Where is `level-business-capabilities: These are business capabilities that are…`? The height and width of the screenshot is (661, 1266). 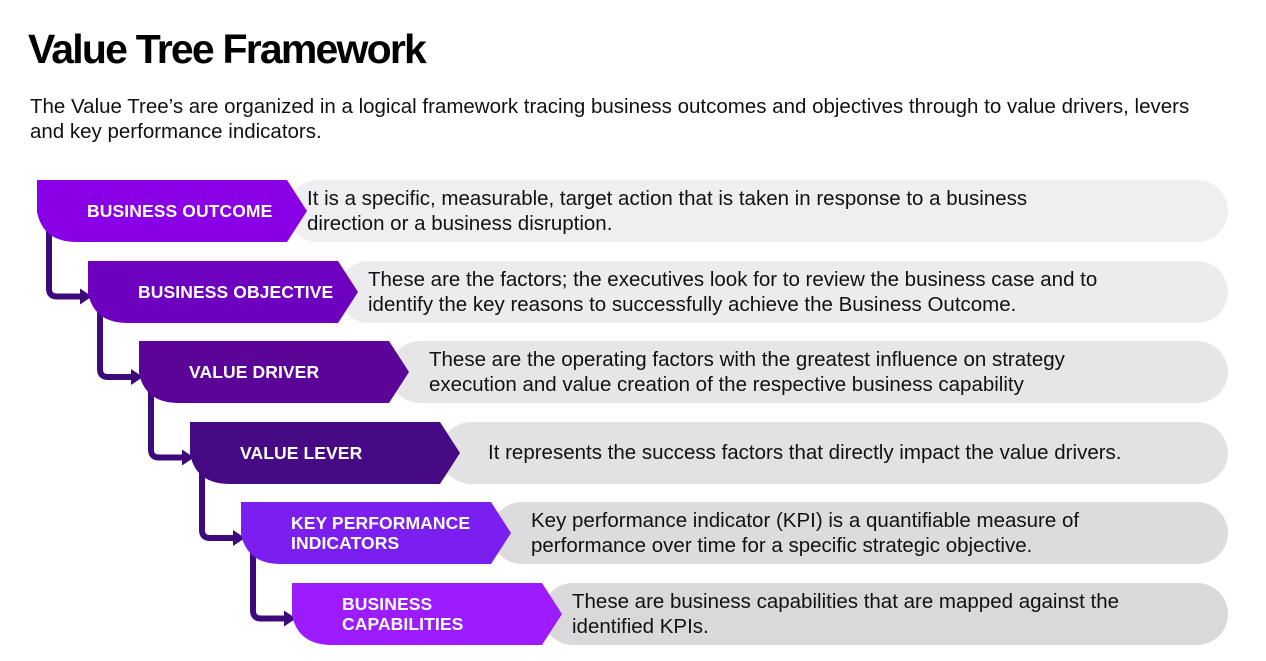
level-business-capabilities: These are business capabilities that are… is located at coordinates (760, 613).